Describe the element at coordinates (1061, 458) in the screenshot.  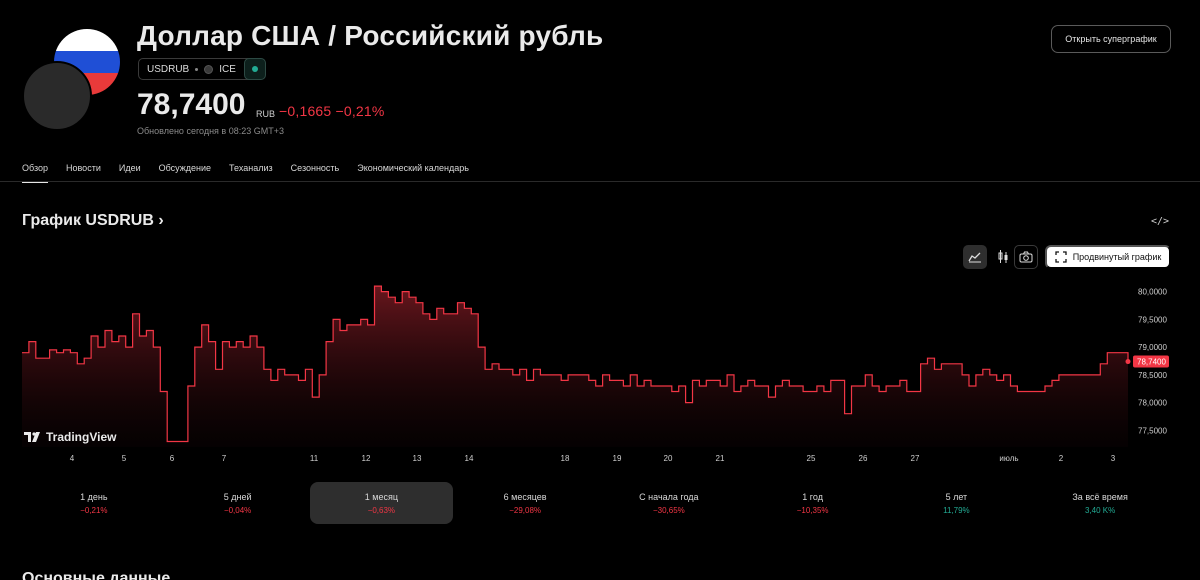
I see `x-tick-label: 2` at that location.